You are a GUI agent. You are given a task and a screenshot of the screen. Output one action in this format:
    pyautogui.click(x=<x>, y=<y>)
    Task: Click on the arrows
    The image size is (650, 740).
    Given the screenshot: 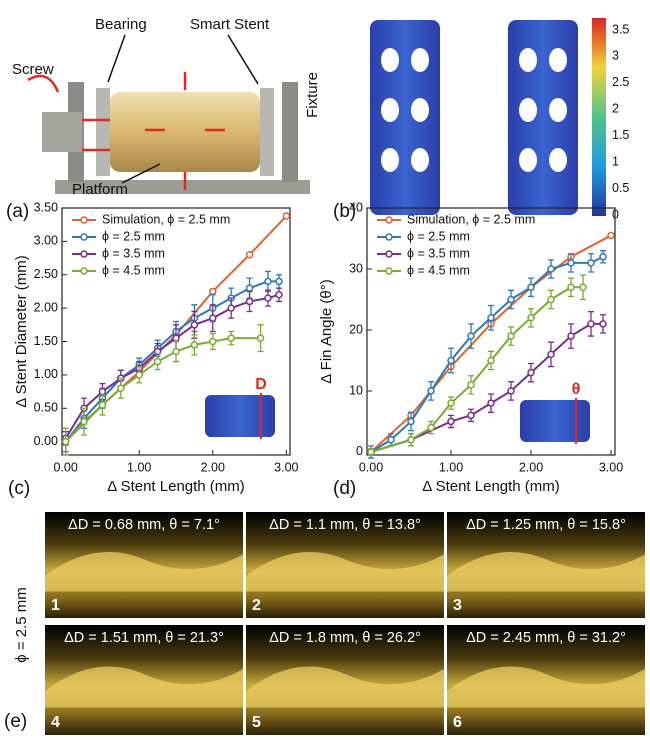 What is the action you would take?
    pyautogui.click(x=126, y=131)
    